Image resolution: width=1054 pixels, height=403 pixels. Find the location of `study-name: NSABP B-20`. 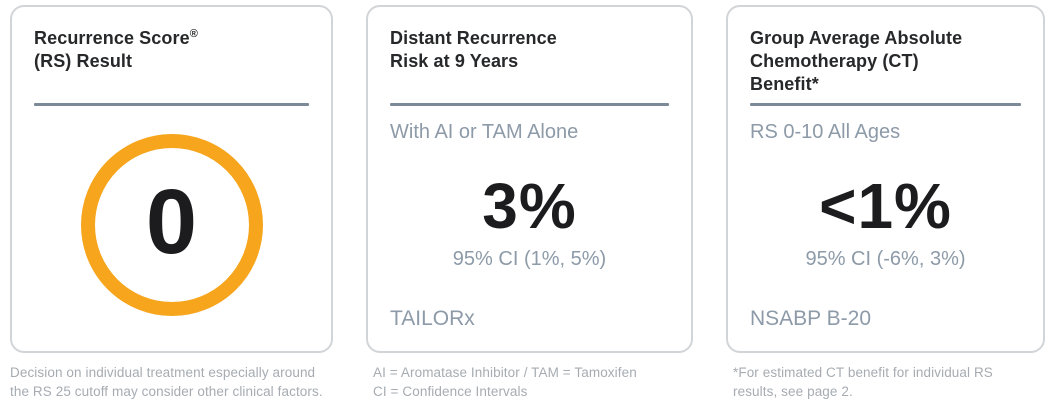

study-name: NSABP B-20 is located at coordinates (811, 318).